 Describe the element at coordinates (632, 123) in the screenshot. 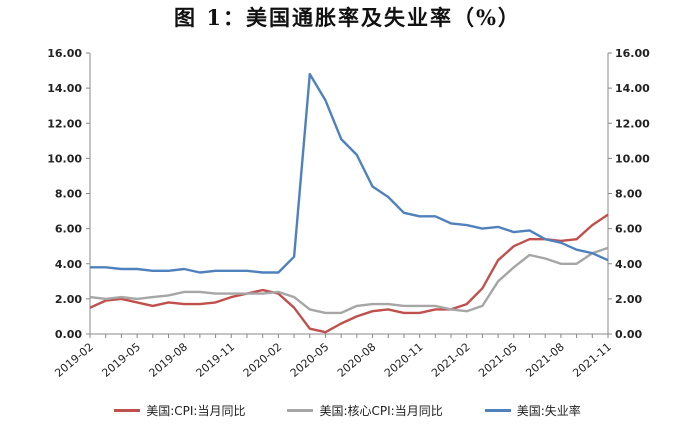

I see `y-tick-label-right: 12.00` at that location.